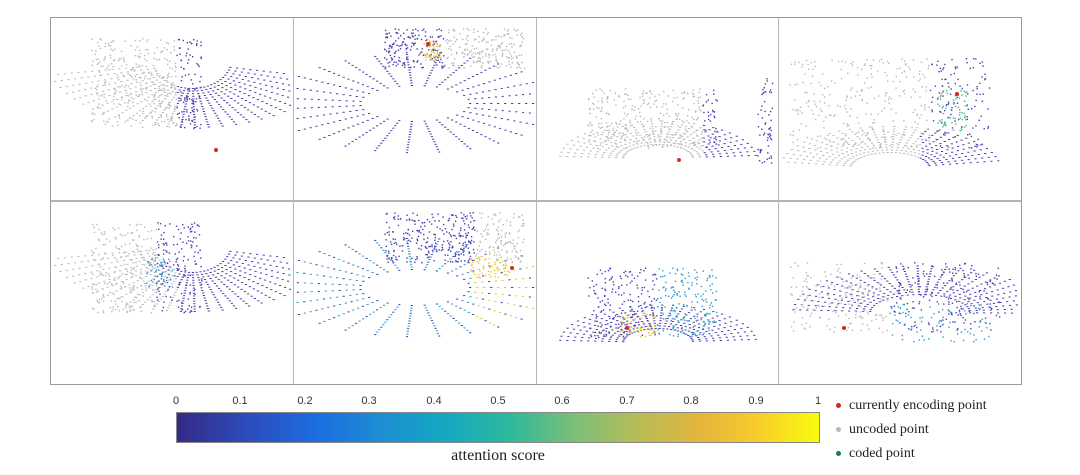  Describe the element at coordinates (918, 405) in the screenshot. I see `legend-label: currently encoding point` at that location.